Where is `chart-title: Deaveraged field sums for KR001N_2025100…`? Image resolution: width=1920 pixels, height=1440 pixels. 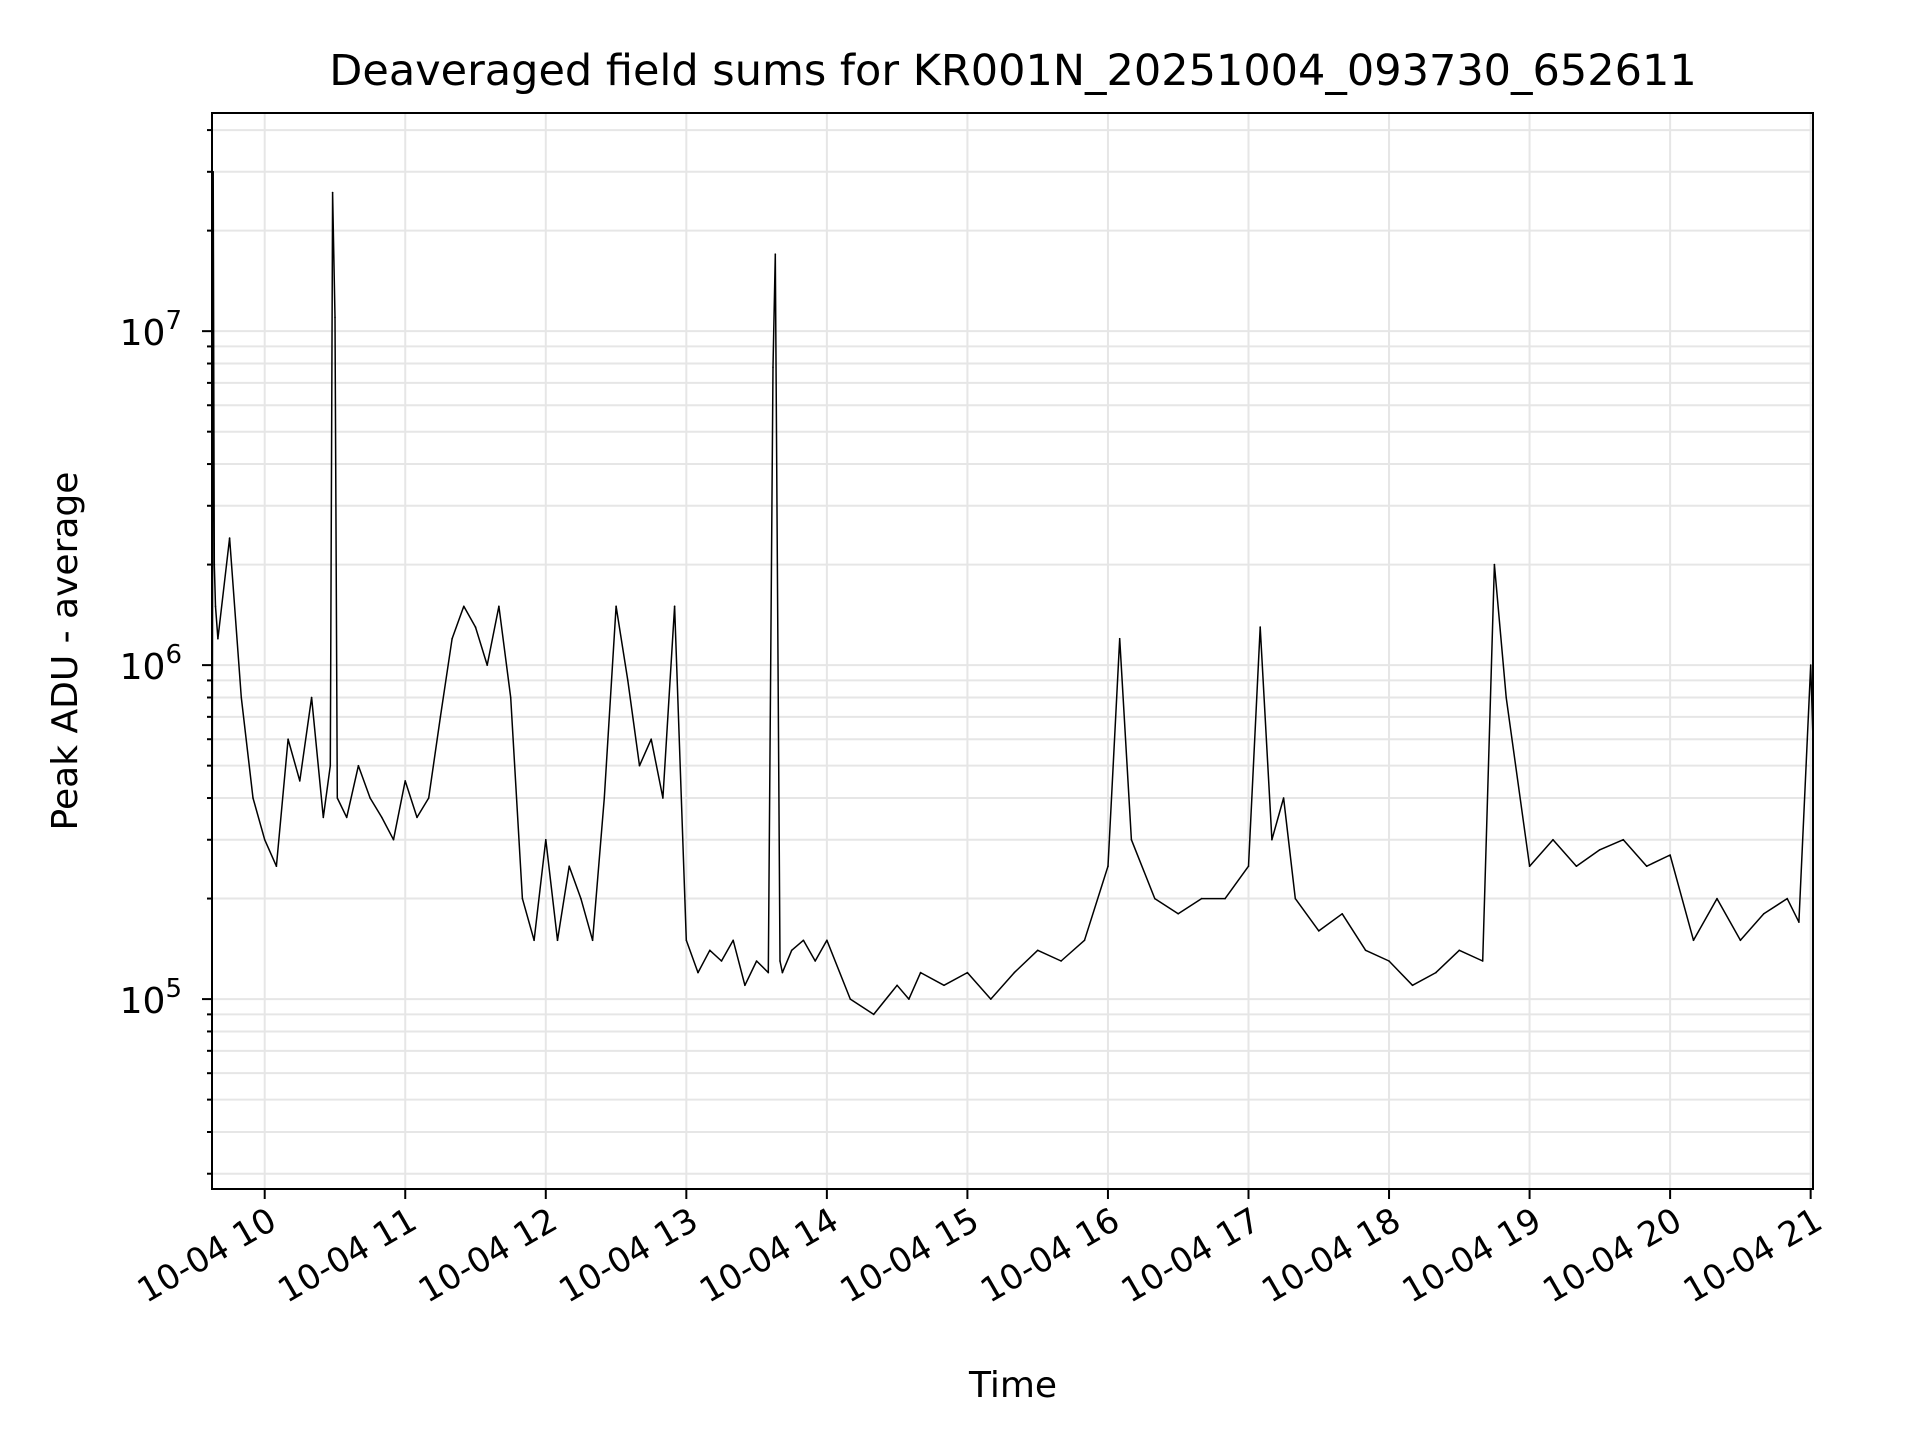 chart-title: Deaveraged field sums for KR001N_2025100… is located at coordinates (1012, 71).